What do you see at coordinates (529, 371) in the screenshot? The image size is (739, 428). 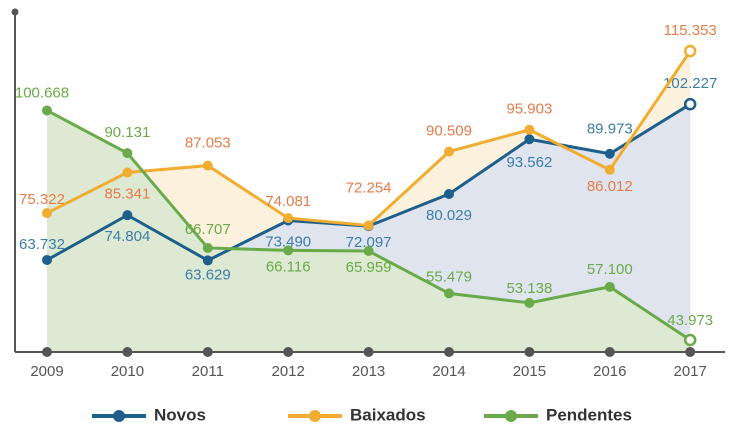 I see `x-tick-label: 2015` at bounding box center [529, 371].